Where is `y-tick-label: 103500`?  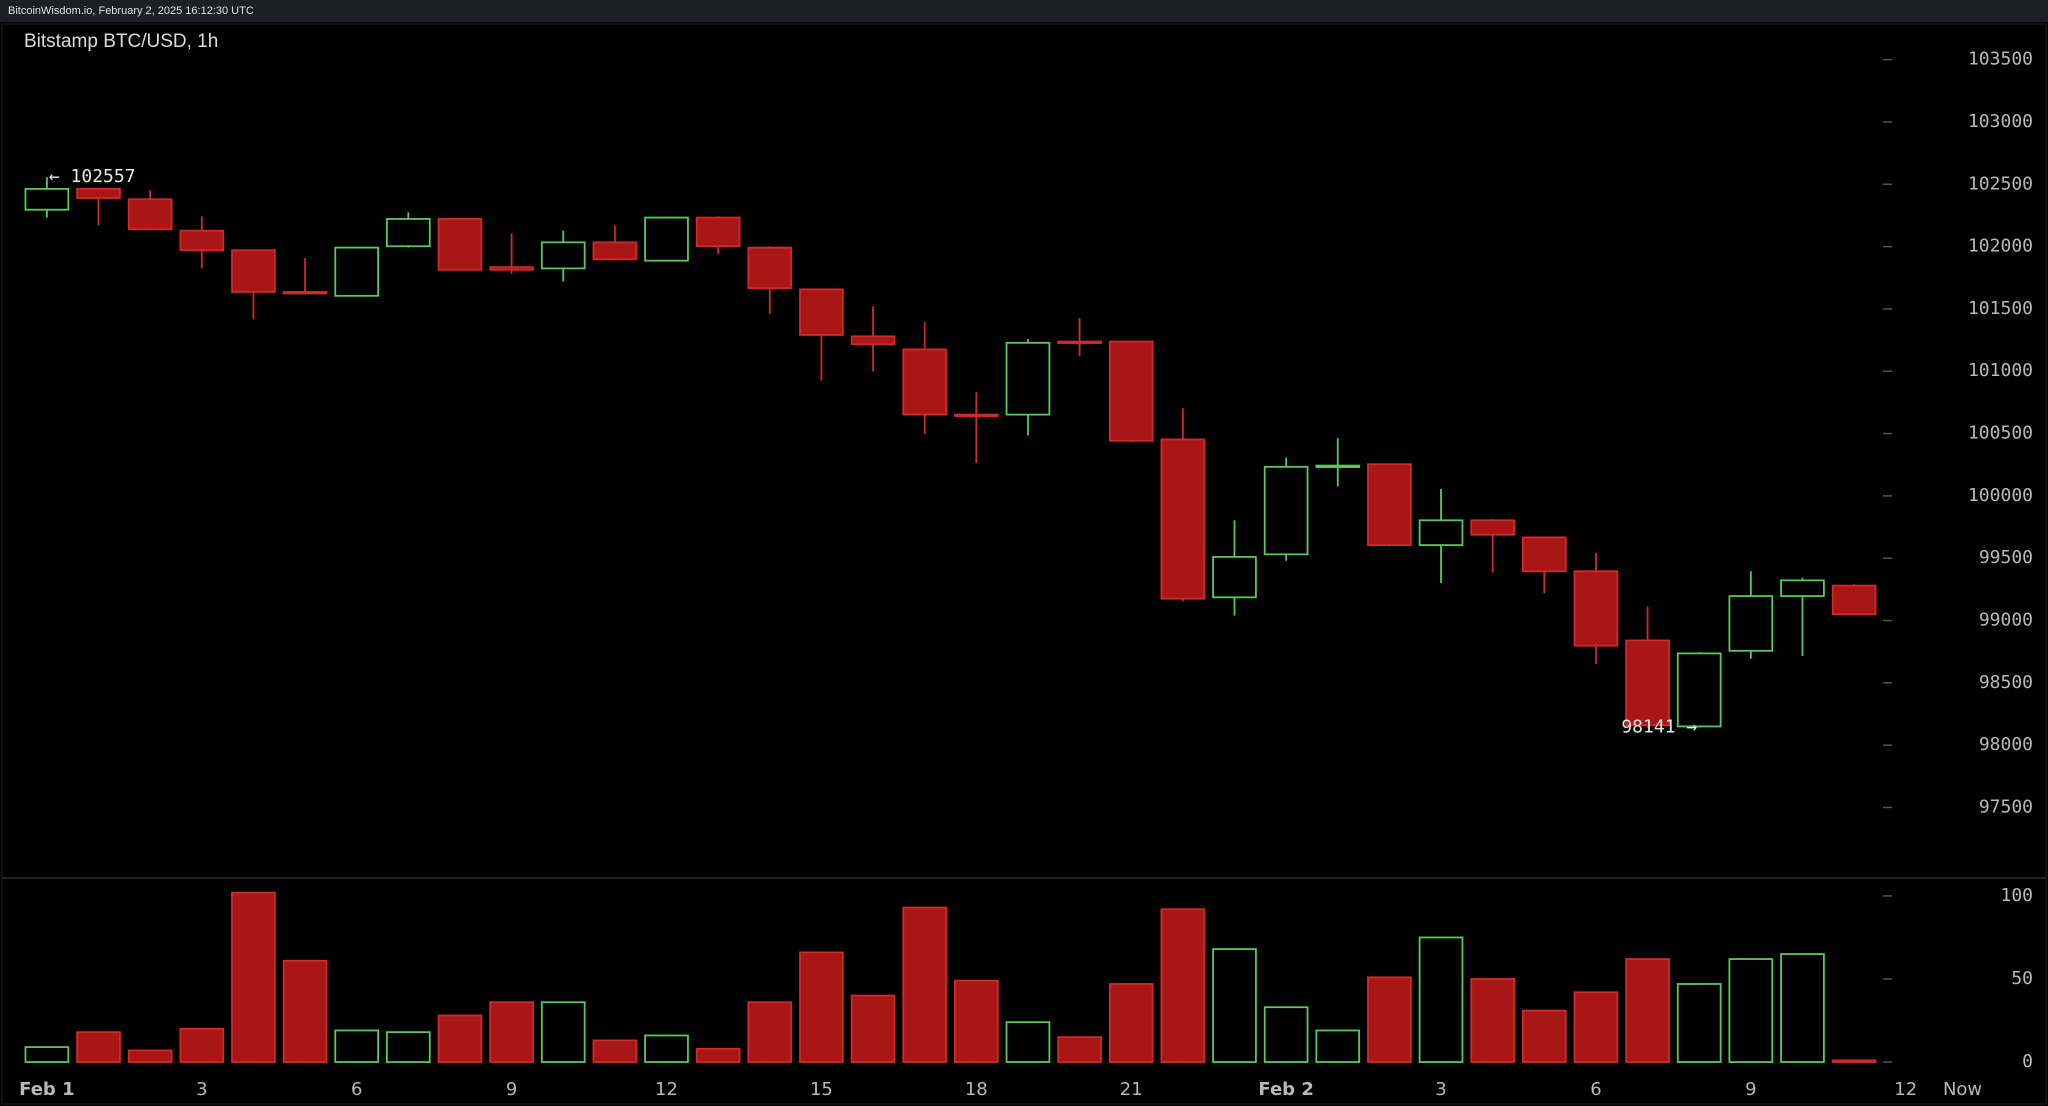 y-tick-label: 103500 is located at coordinates (2000, 59).